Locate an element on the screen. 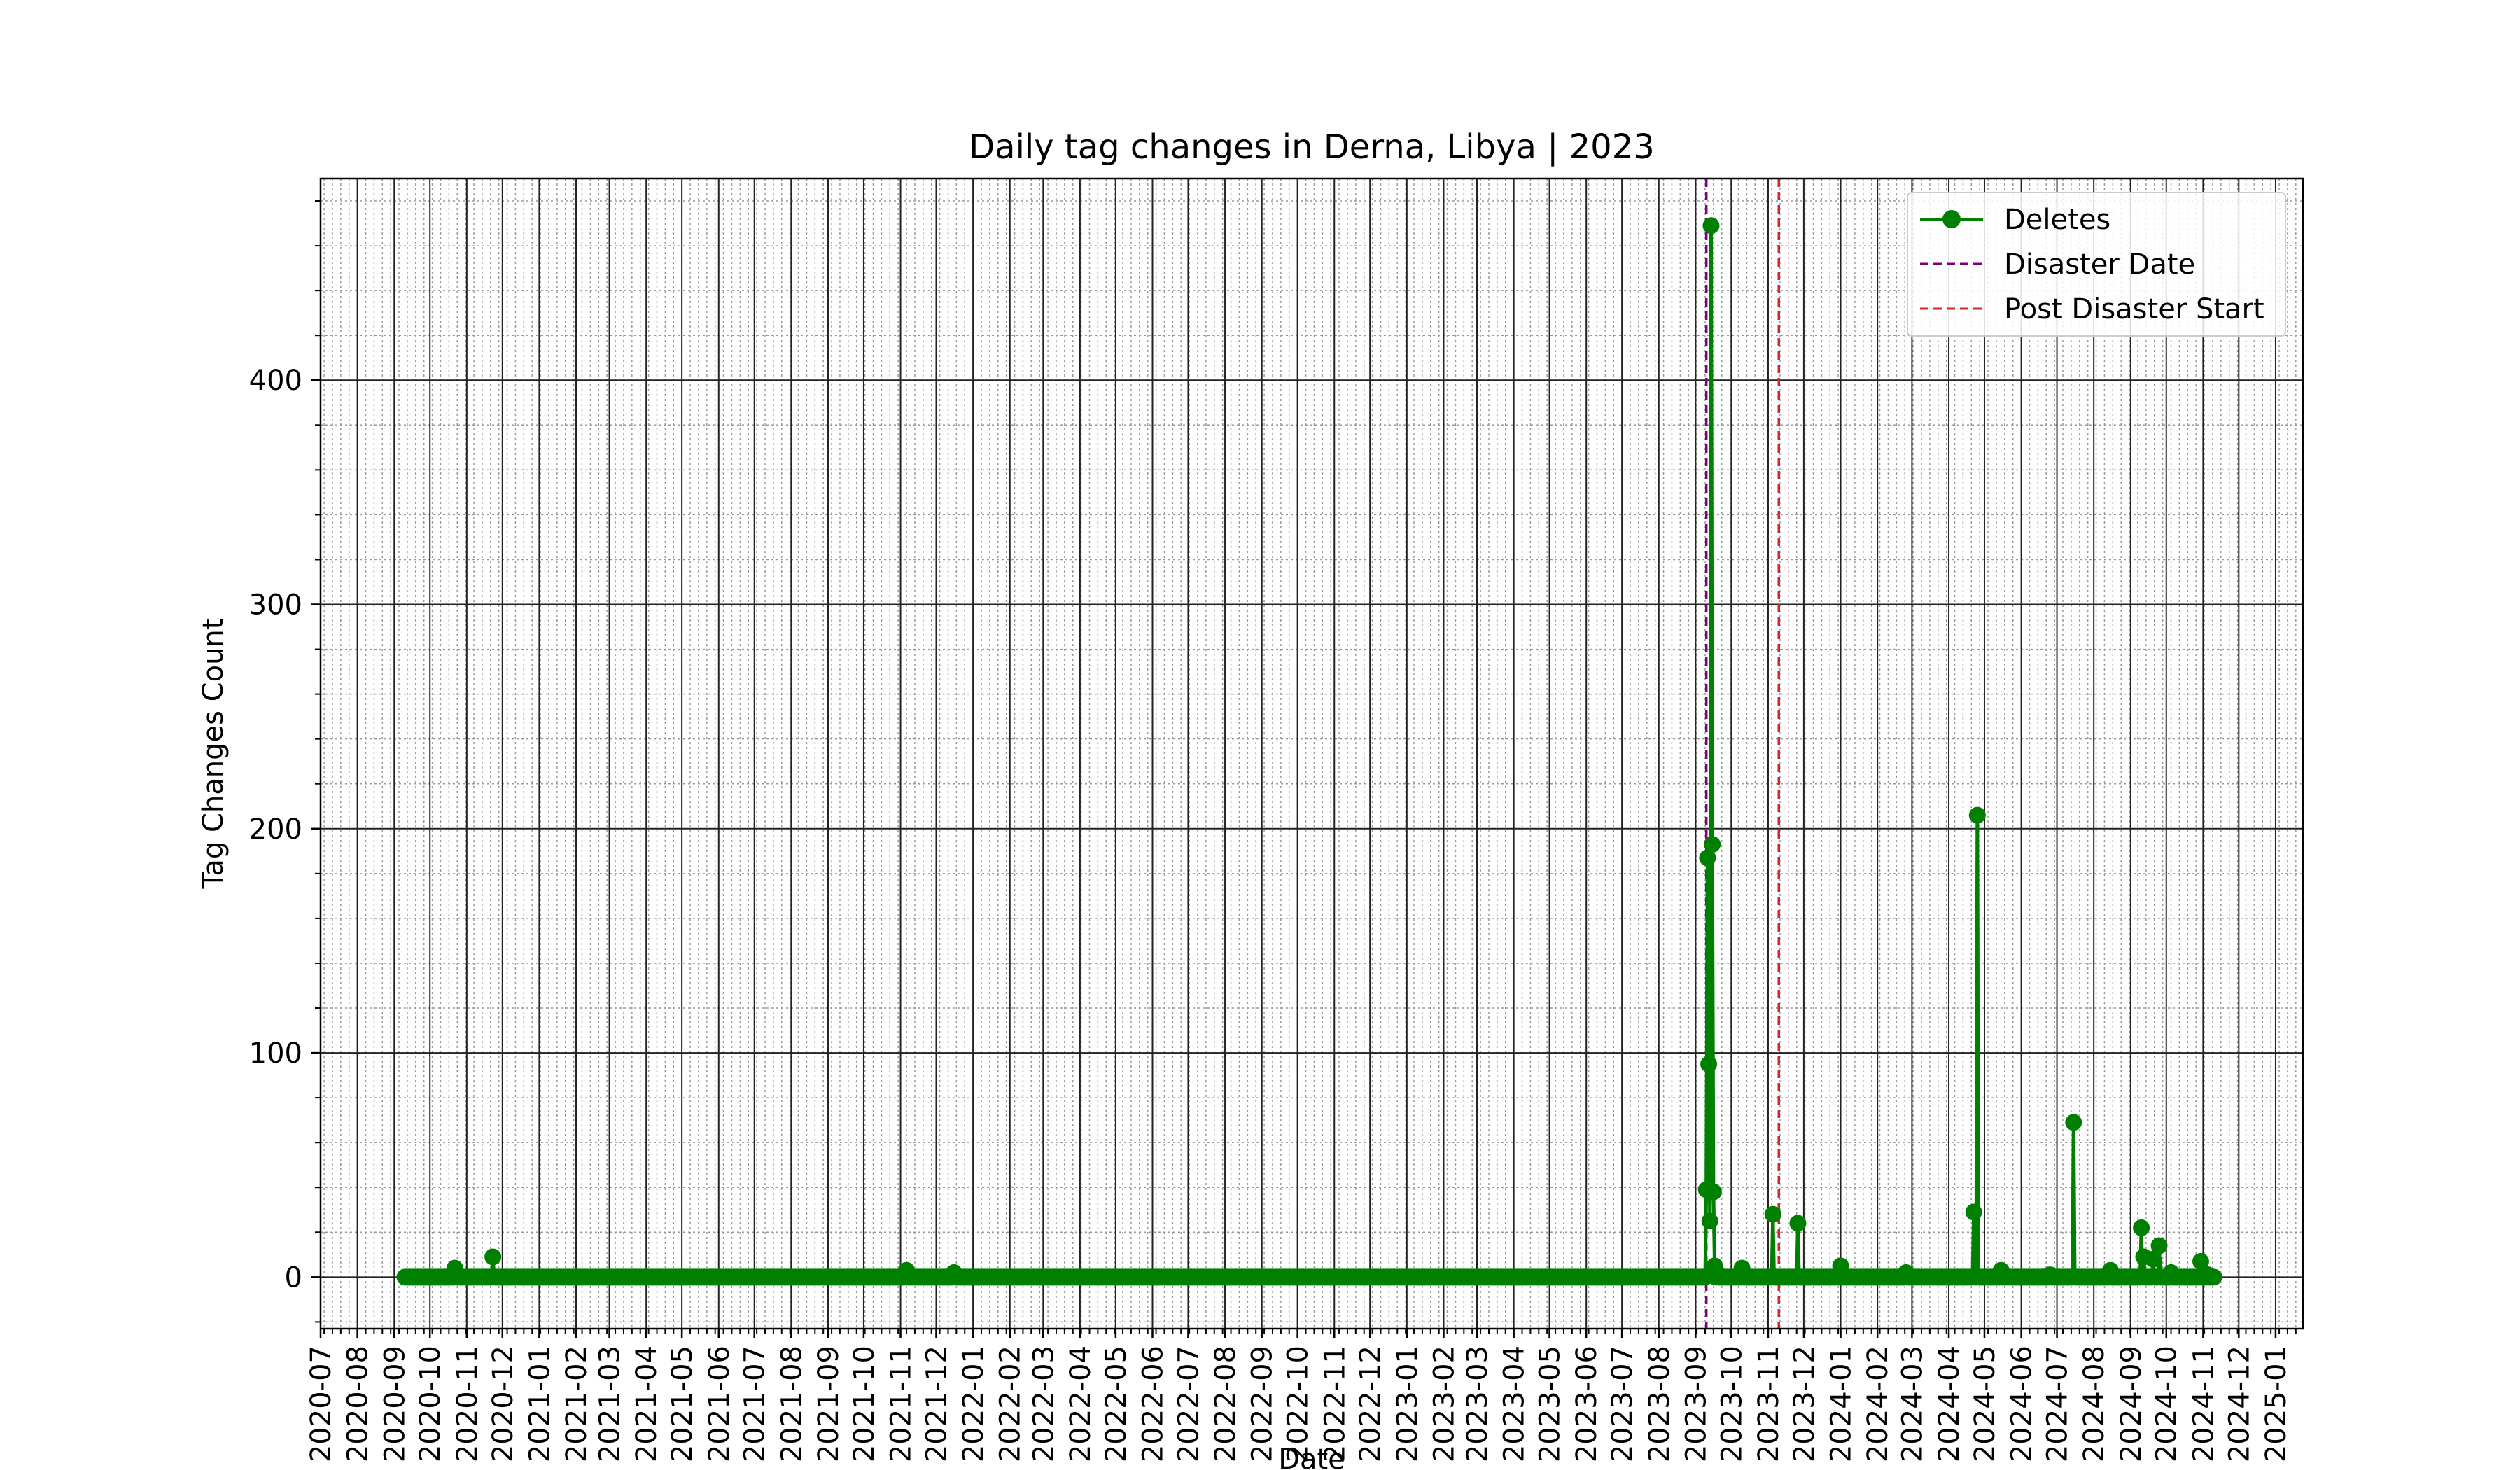  y-tick-label: 200 is located at coordinates (275, 829).